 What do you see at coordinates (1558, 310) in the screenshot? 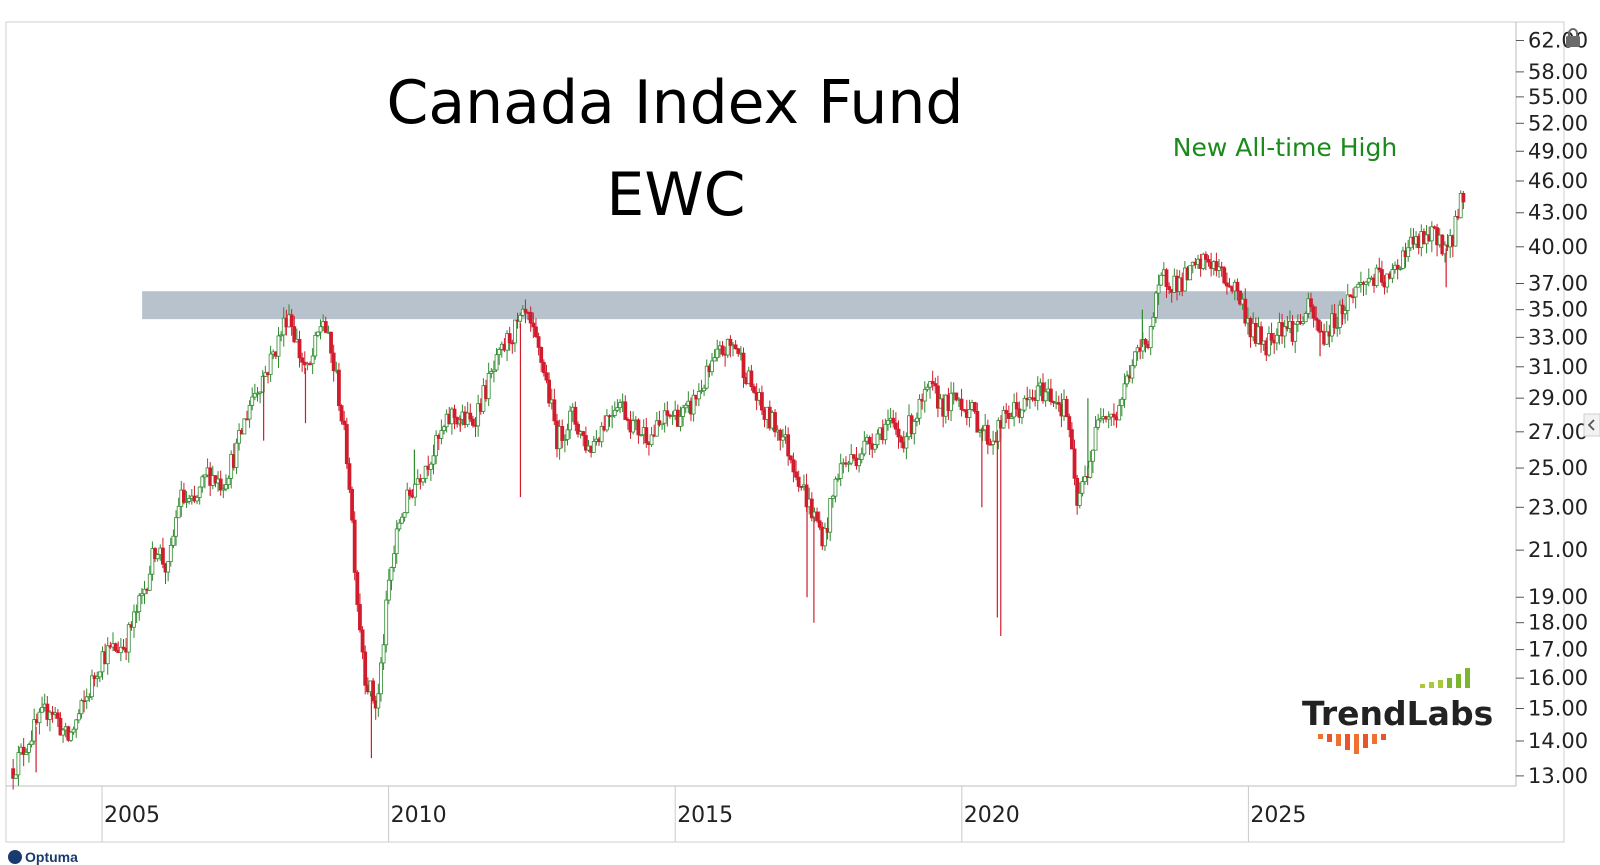
I see `y-tick-label: 35.00` at bounding box center [1558, 310].